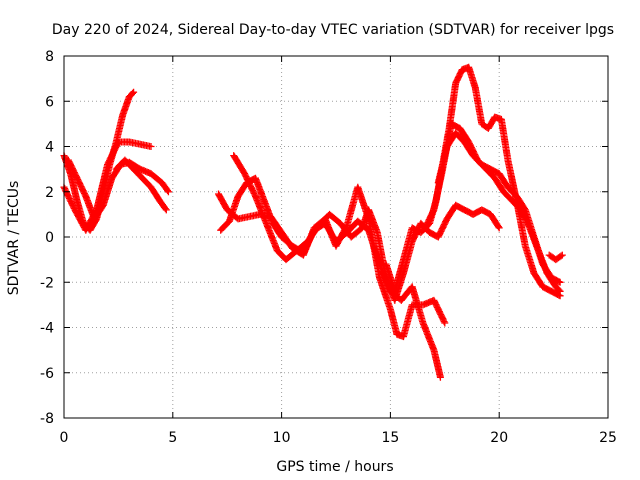 The image size is (640, 480). I want to click on y-tick-label: -4, so click(47, 329).